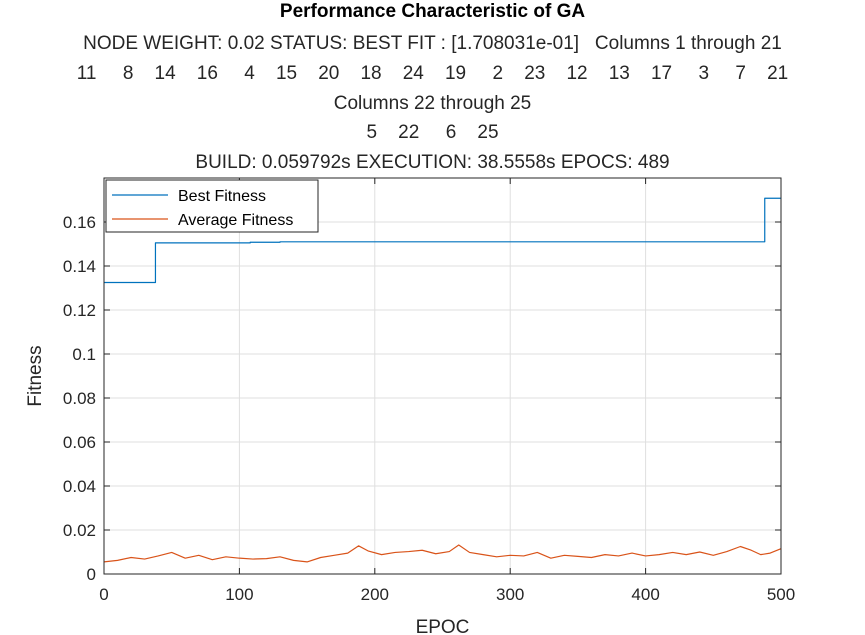 The height and width of the screenshot is (635, 865). I want to click on y-tick-label: 0.04, so click(79, 486).